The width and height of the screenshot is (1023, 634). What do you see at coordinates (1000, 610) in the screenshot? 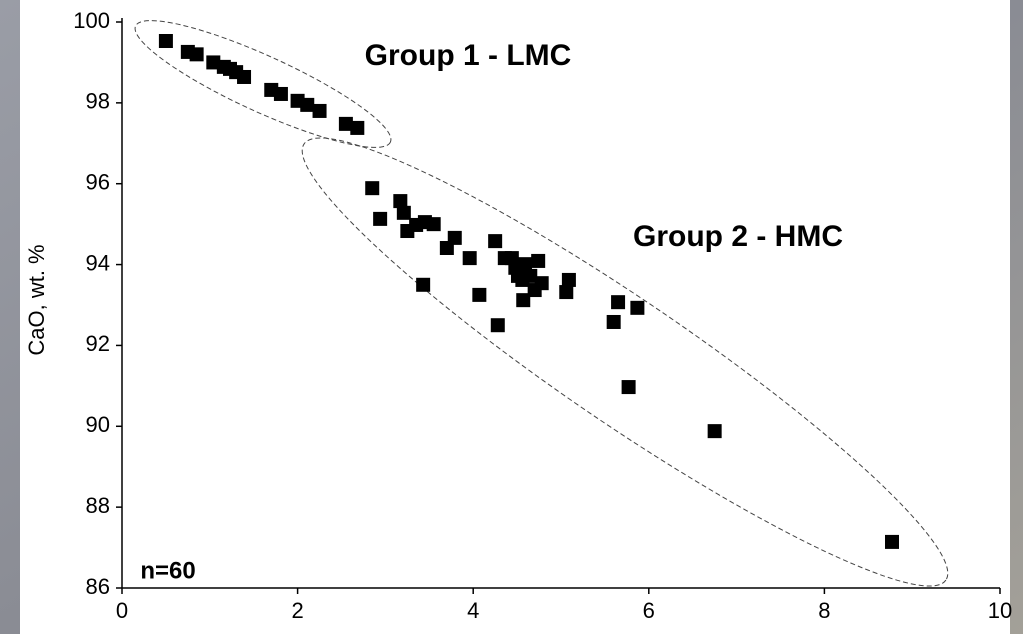
I see `x-tick-label: 10` at bounding box center [1000, 610].